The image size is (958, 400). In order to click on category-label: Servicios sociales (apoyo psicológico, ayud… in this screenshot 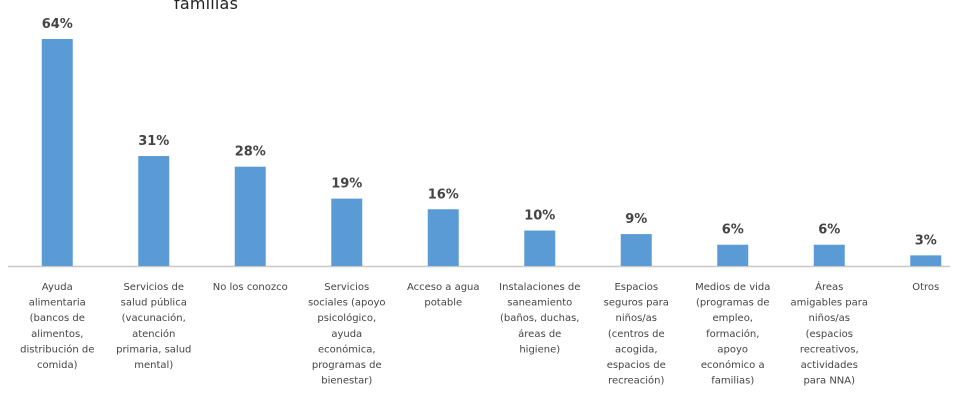, I will do `click(347, 334)`.